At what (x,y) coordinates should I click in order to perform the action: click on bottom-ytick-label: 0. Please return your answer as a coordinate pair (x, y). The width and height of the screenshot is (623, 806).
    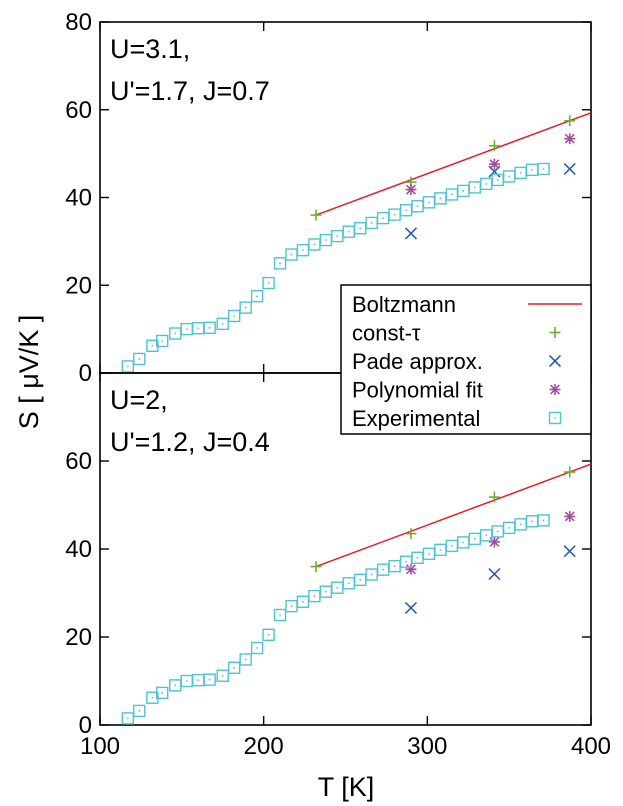
    Looking at the image, I should click on (85, 725).